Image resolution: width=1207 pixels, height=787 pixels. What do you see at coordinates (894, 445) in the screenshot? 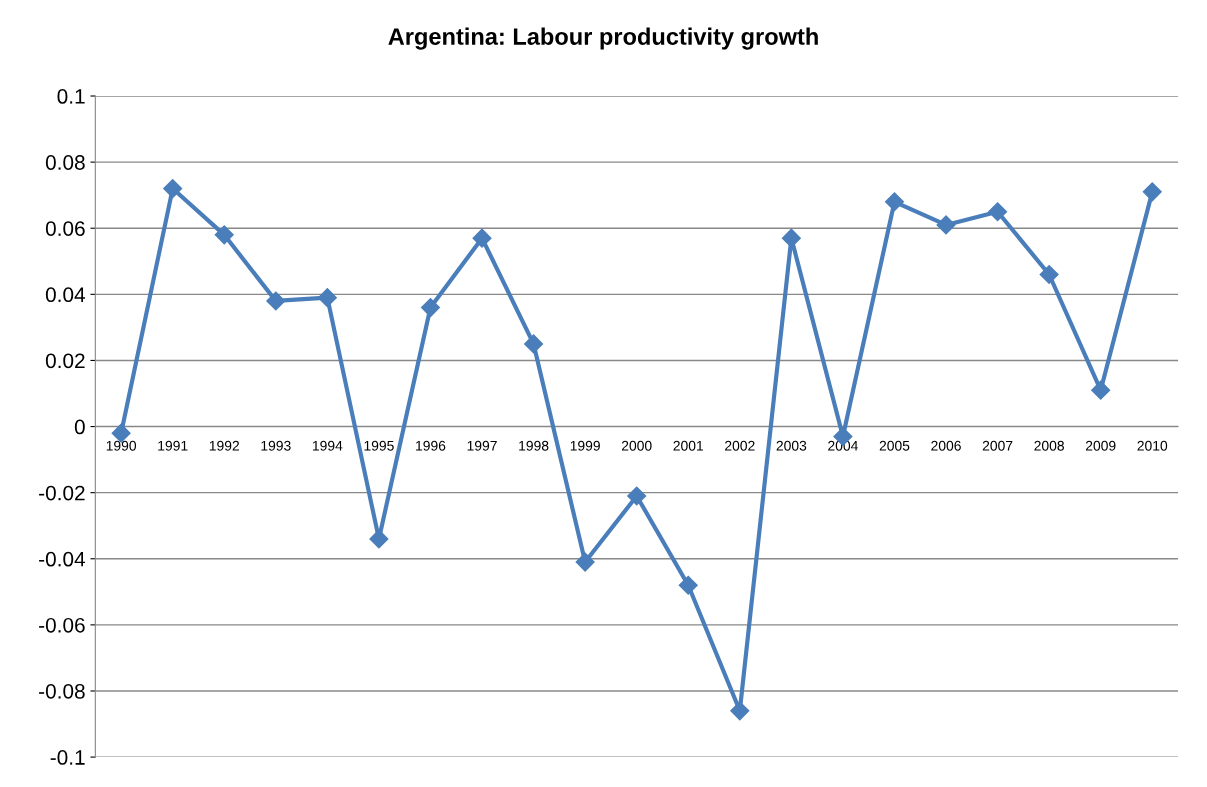
I see `x-tick-label: 2005` at bounding box center [894, 445].